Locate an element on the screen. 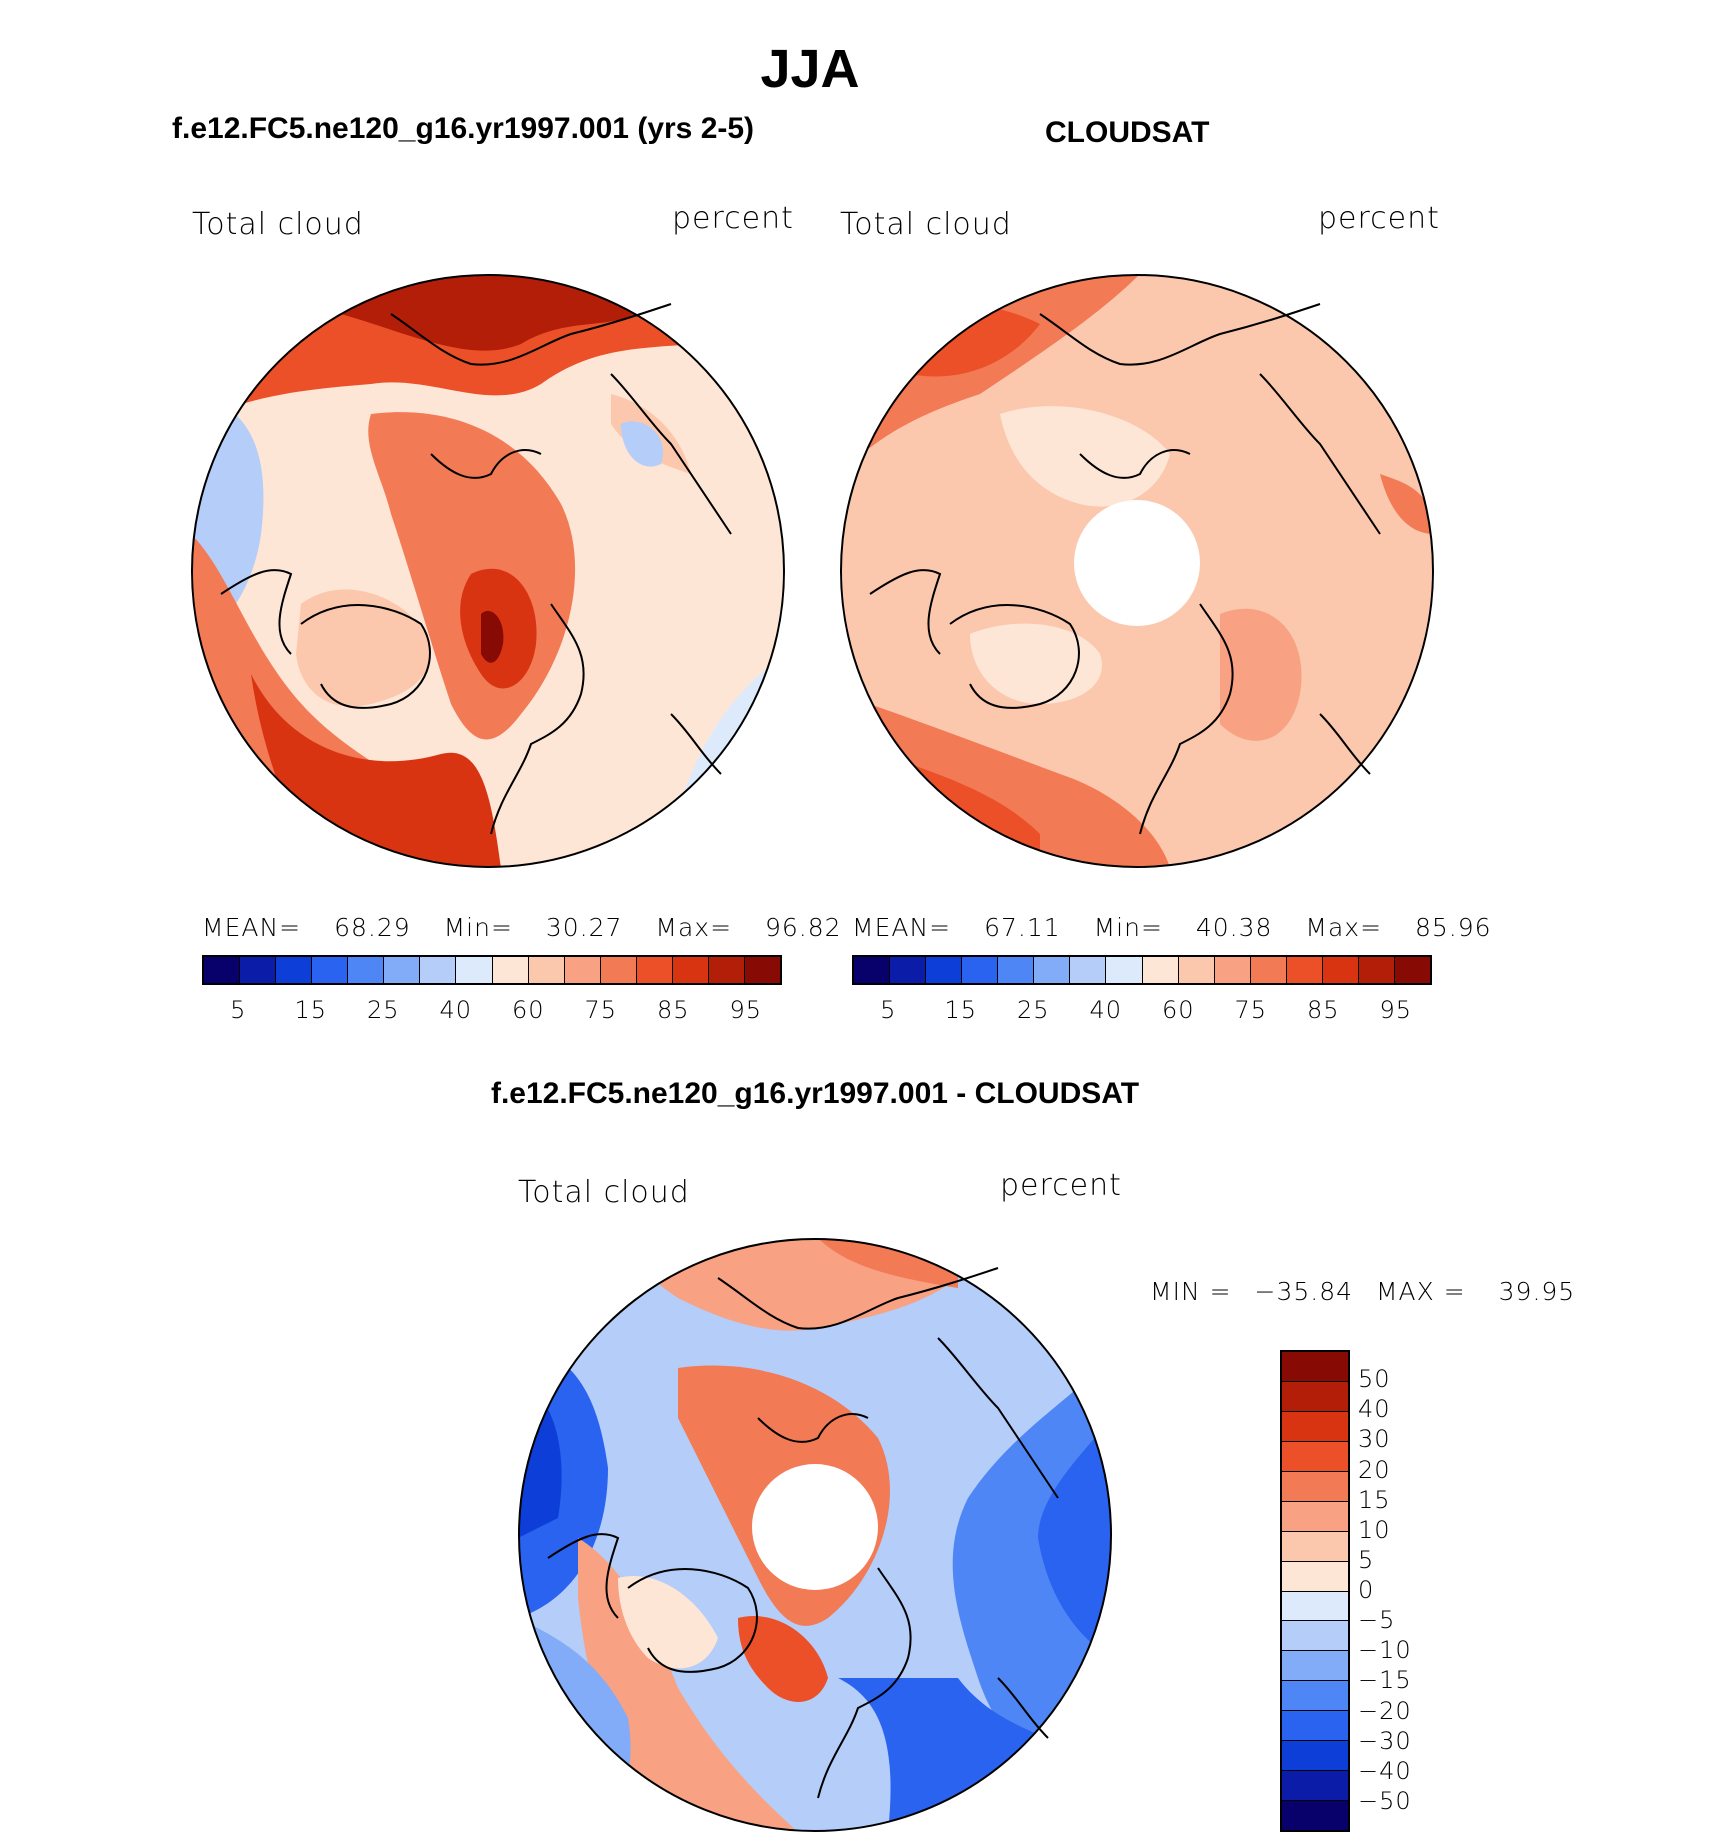 This screenshot has width=1710, height=1839. obs-colorbar-tick: 5 is located at coordinates (888, 1010).